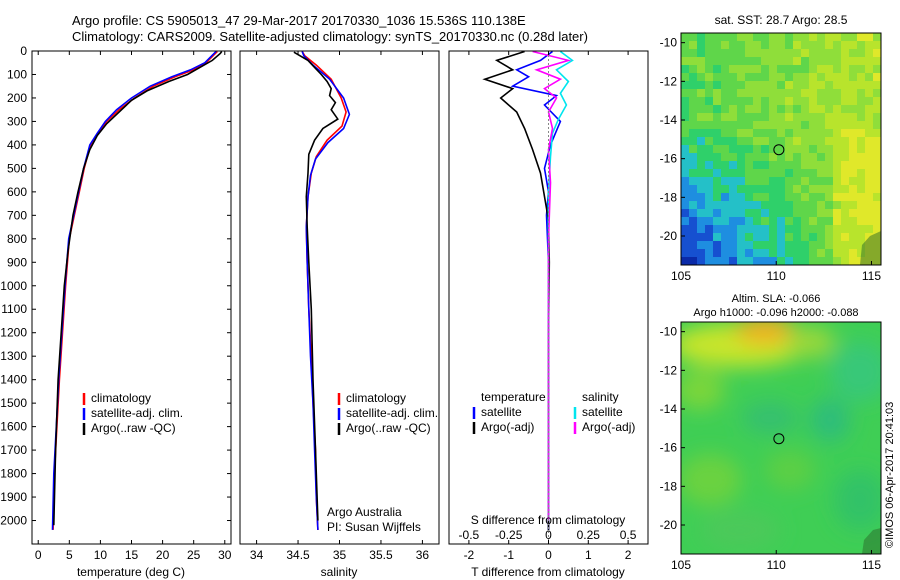 The width and height of the screenshot is (900, 580). What do you see at coordinates (507, 427) in the screenshot?
I see `legend-label: Argo(-adj)` at bounding box center [507, 427].